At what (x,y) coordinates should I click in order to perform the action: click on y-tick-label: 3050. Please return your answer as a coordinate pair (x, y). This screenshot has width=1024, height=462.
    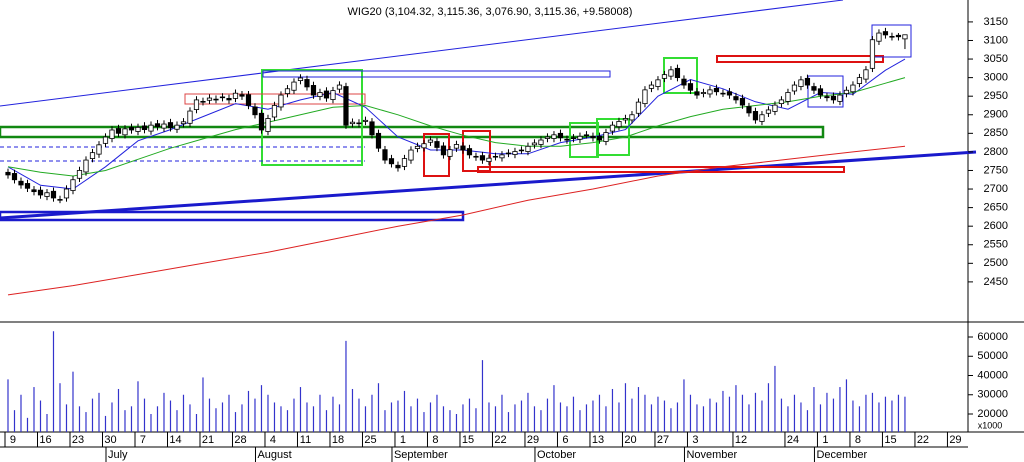
    Looking at the image, I should click on (996, 59).